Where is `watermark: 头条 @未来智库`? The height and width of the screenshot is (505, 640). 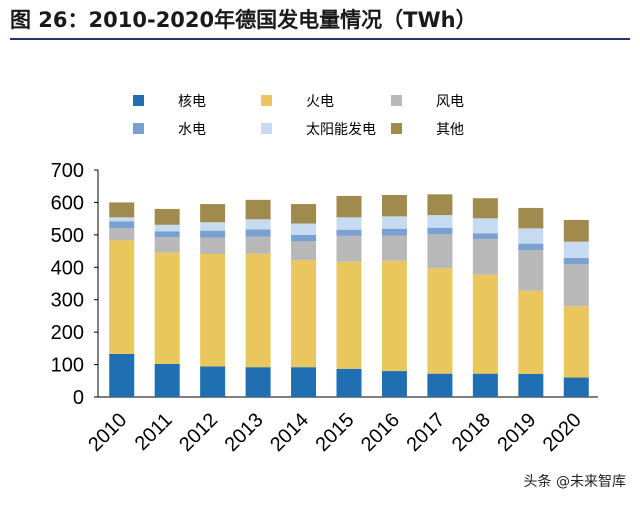
watermark: 头条 @未来智库 is located at coordinates (574, 482).